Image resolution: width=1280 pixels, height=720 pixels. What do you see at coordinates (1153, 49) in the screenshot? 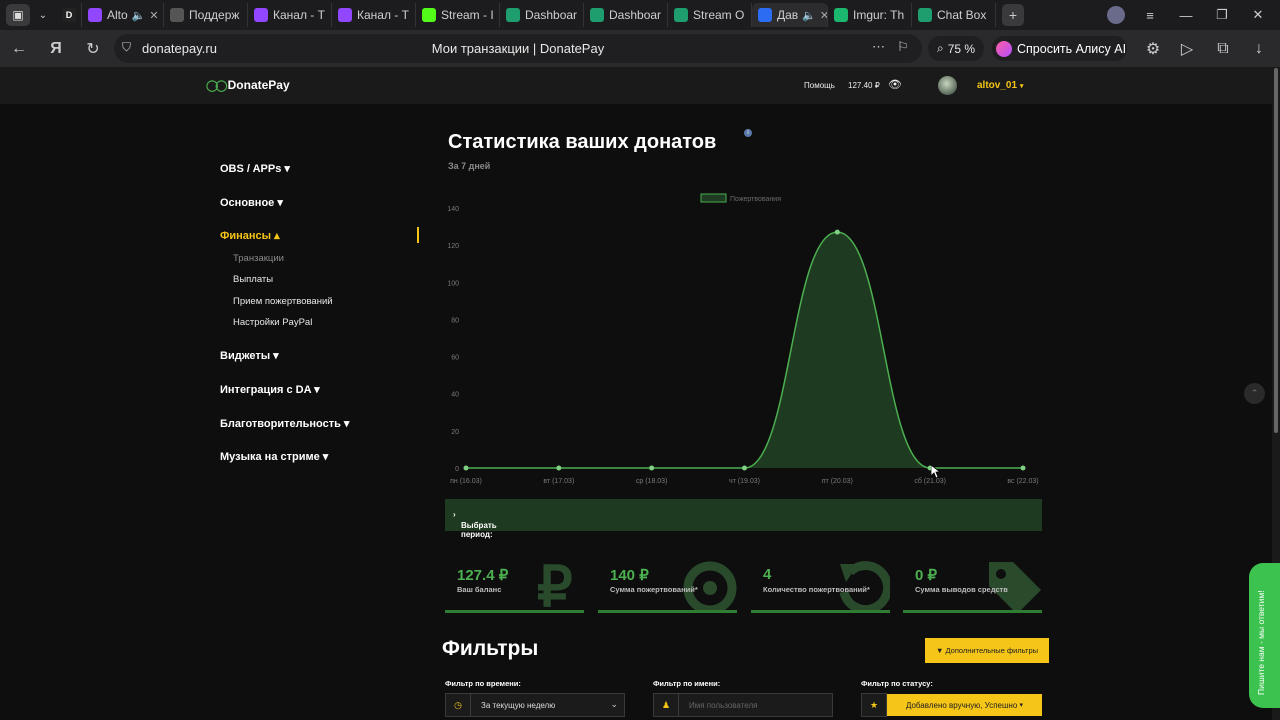
I see `extensions-icon: ⚙` at bounding box center [1153, 49].